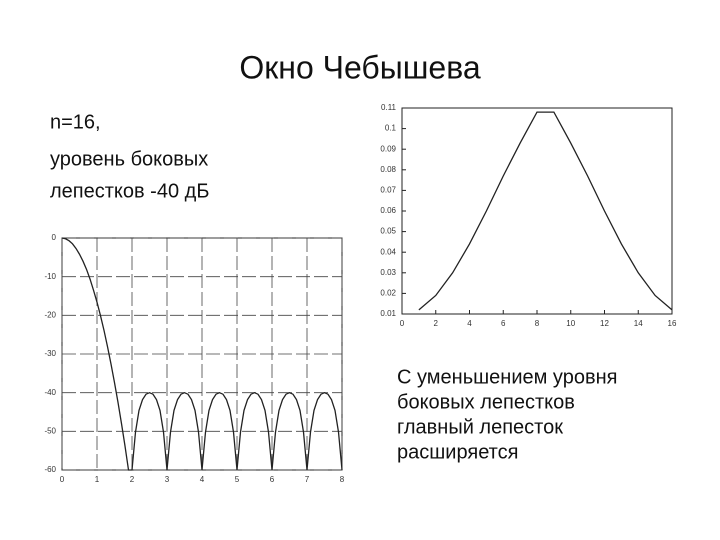 This screenshot has height=540, width=720. I want to click on y-tick-label: 0.05, so click(388, 231).